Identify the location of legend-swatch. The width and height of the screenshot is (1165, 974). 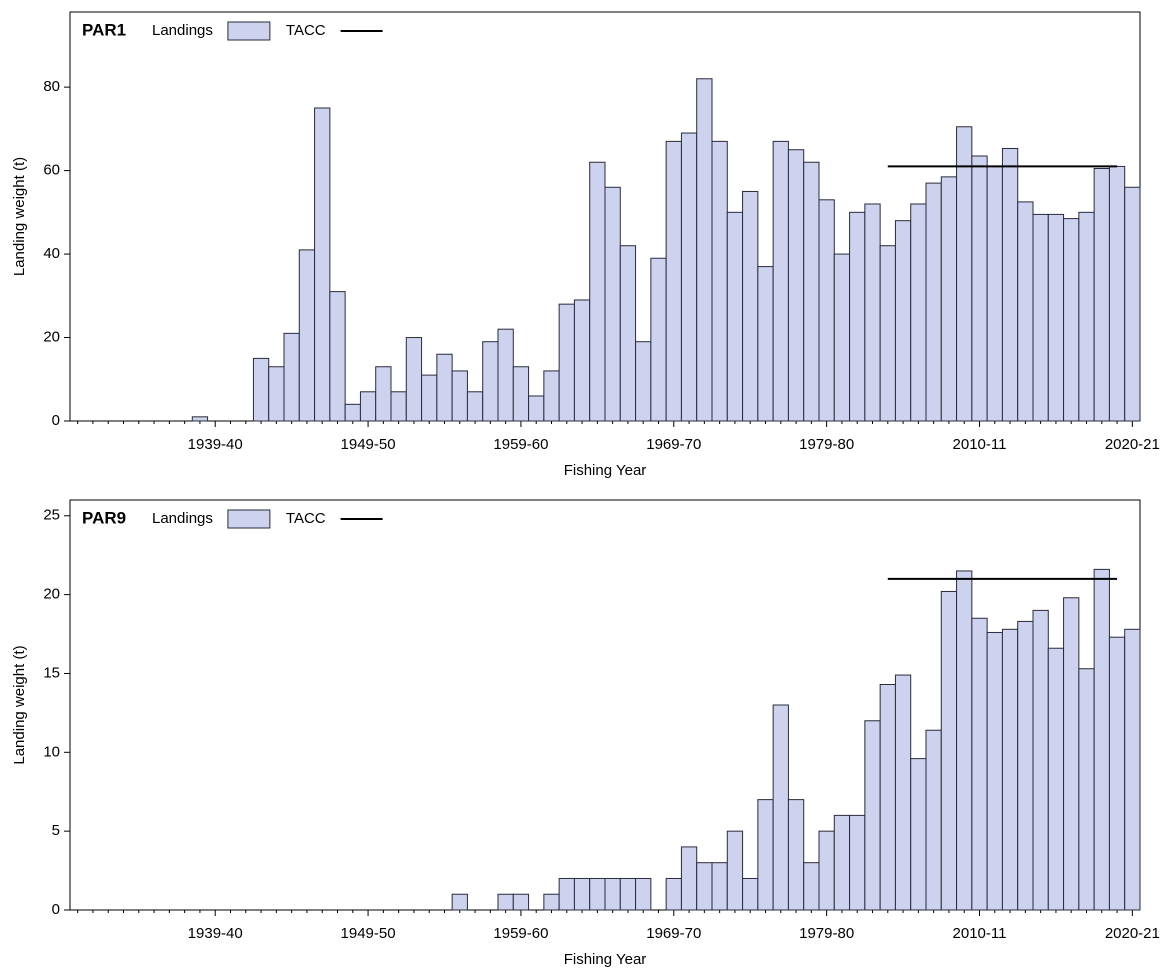
(249, 519).